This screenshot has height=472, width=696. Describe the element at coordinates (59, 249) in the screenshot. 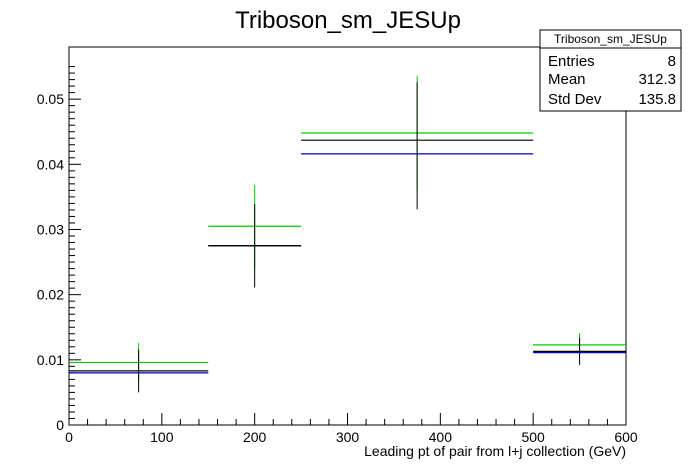

I see `y-axis: 0 0.01 0.02 0.03 0.04 0.05` at that location.